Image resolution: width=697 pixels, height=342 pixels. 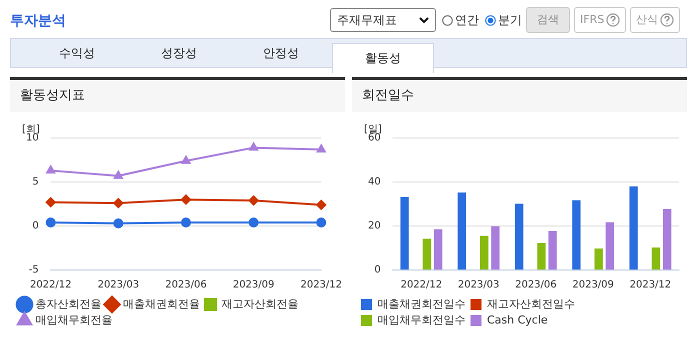 I want to click on chart-title: 활동성지표, so click(x=177, y=96).